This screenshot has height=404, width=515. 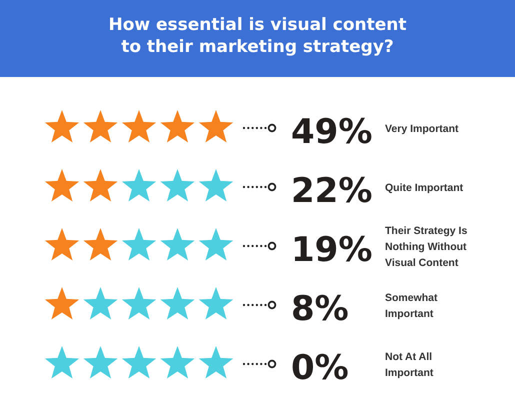 I want to click on text: How essential is visual content to their marketing strategy?, so click(x=257, y=36).